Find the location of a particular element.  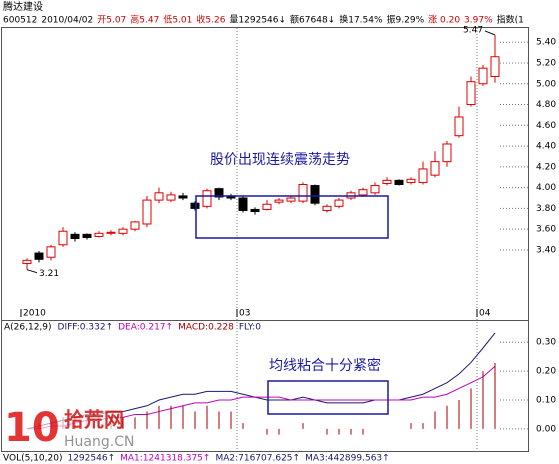

legend-entry: DEA:0.217↑ is located at coordinates (145, 328).